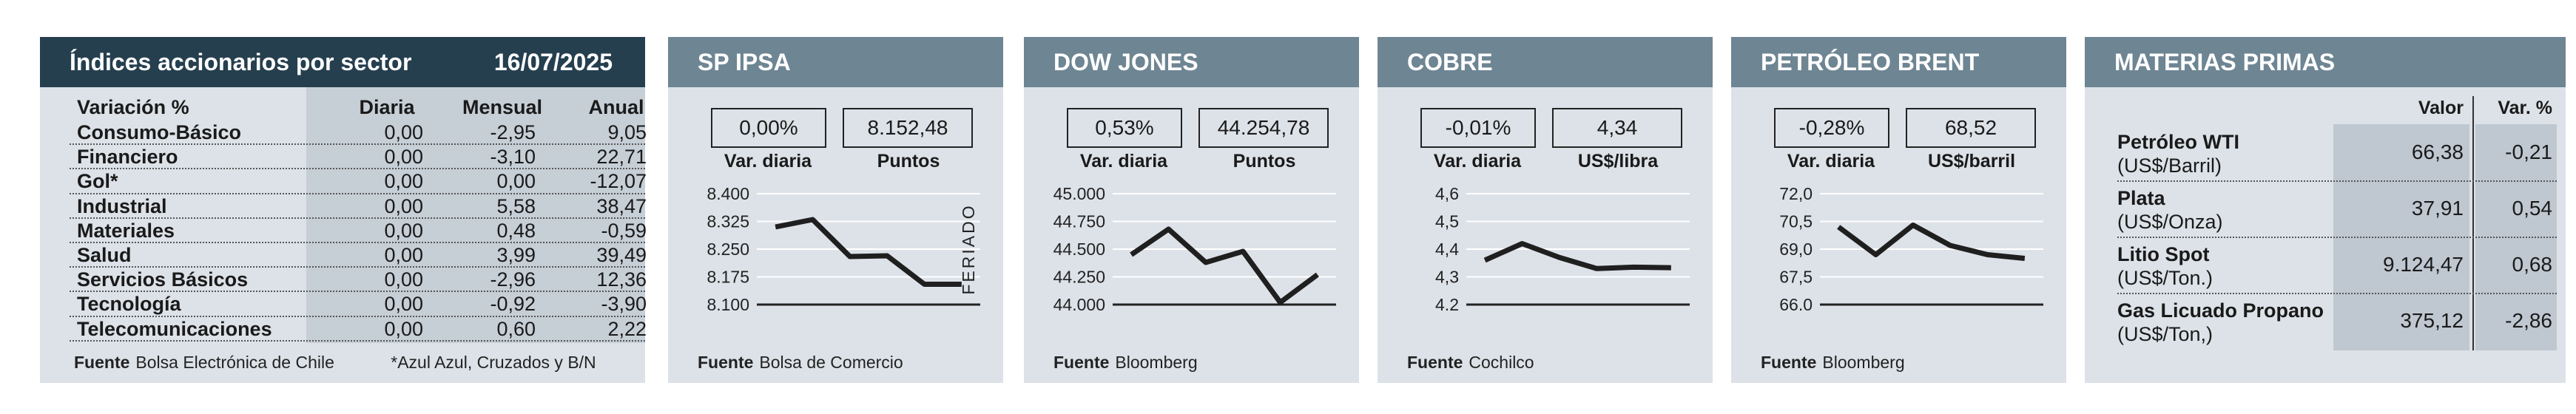 The height and width of the screenshot is (414, 2576). Describe the element at coordinates (2528, 151) in the screenshot. I see `commodity-var: -0,21` at that location.